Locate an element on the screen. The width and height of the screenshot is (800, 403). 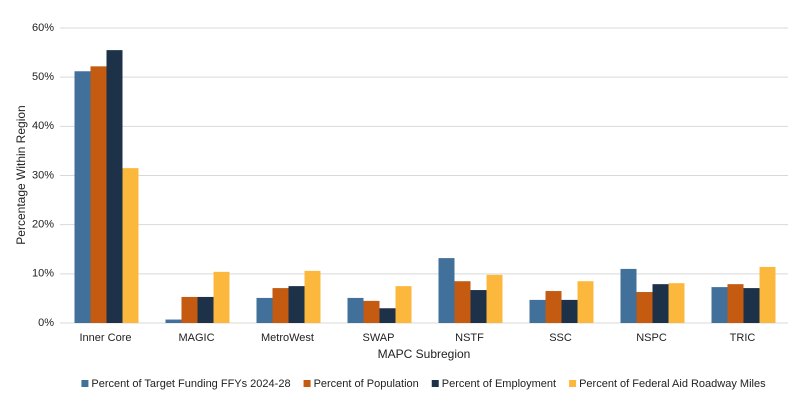
legend-label: Percent of Federal Aid Roadway Miles is located at coordinates (672, 384).